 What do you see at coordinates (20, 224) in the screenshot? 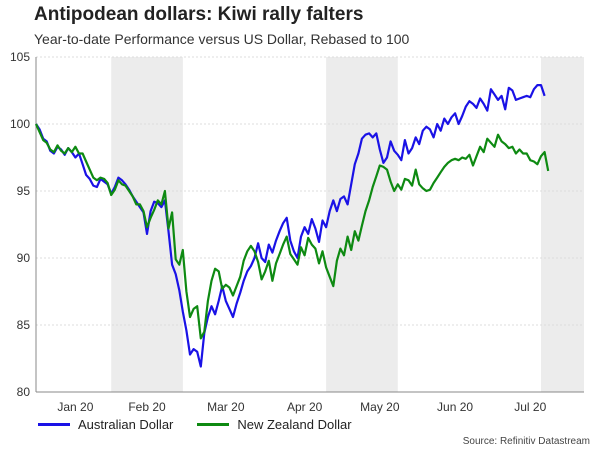
I see `y-tick-labels: 80 85 90 95 100 105` at bounding box center [20, 224].